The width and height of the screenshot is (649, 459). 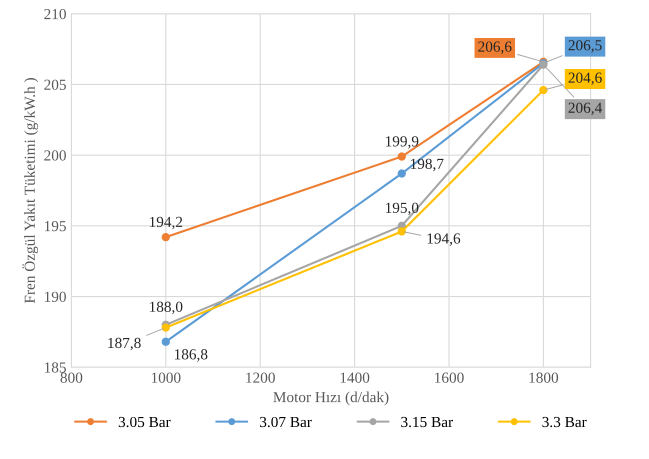 What do you see at coordinates (585, 109) in the screenshot?
I see `data-label: 206,4` at bounding box center [585, 109].